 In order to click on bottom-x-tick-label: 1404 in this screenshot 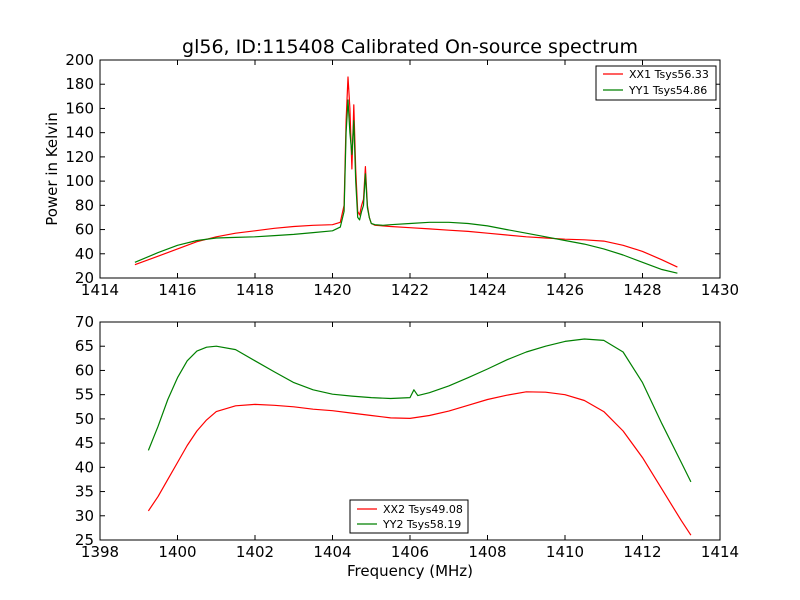, I will do `click(332, 552)`.